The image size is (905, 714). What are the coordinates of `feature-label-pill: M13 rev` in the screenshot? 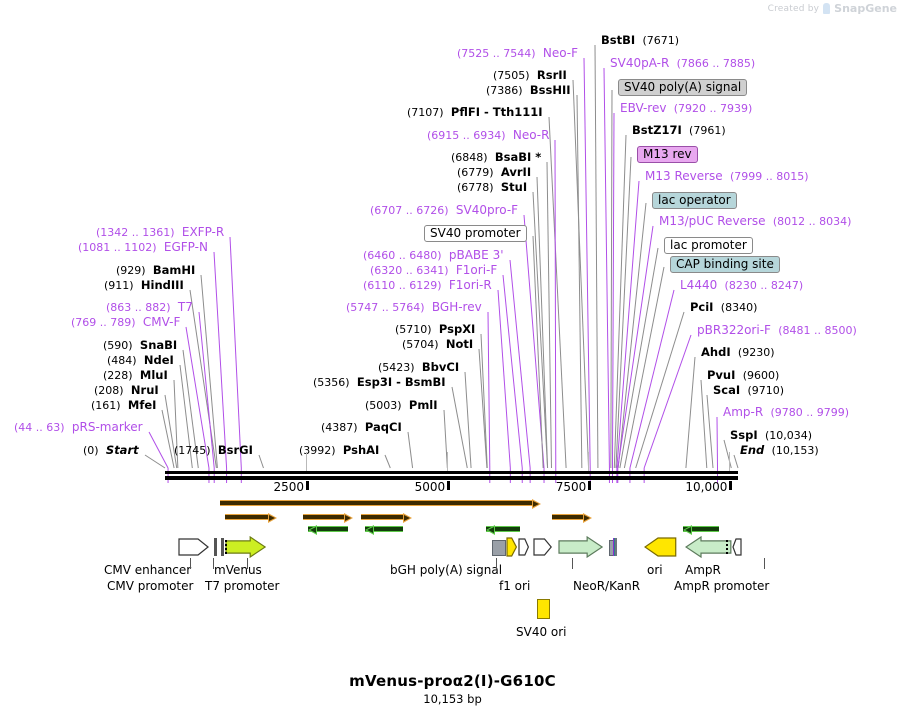 It's located at (667, 154).